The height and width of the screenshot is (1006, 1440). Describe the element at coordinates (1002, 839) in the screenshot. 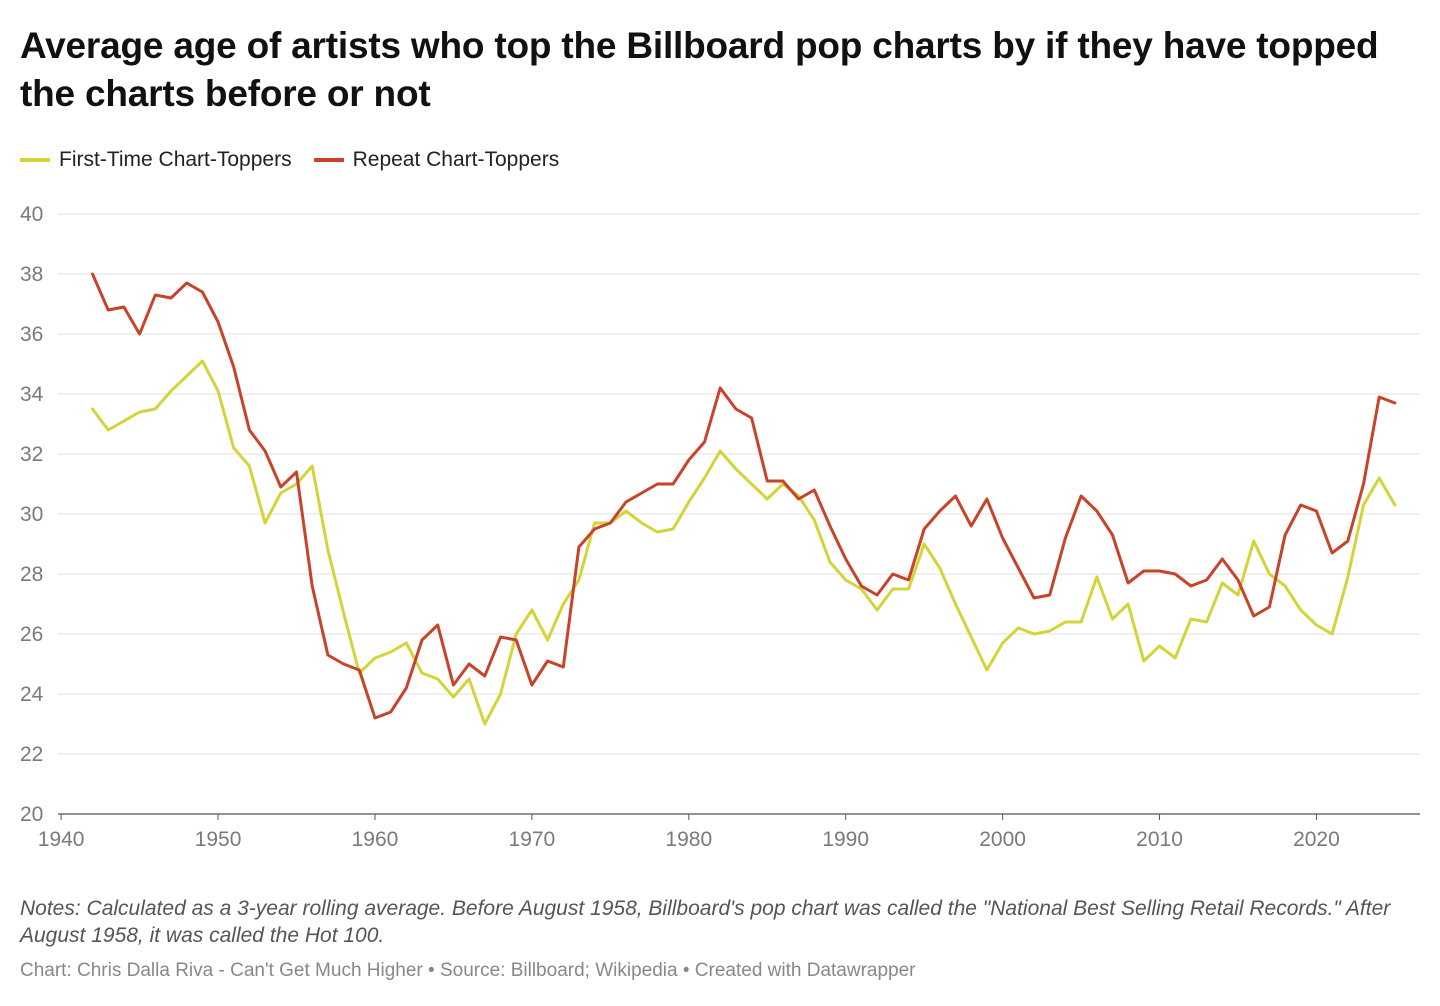

I see `x-tick-label: 2000` at that location.